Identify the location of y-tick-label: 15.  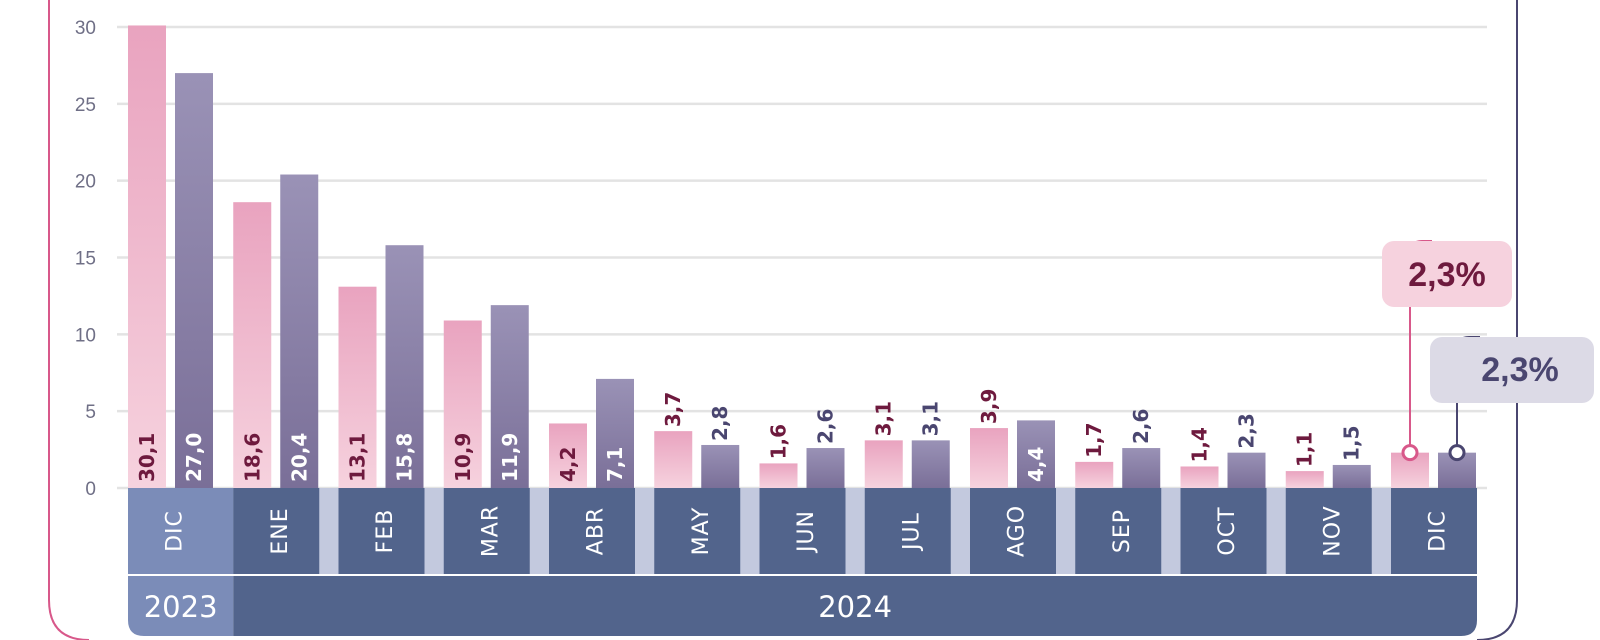
(85, 259).